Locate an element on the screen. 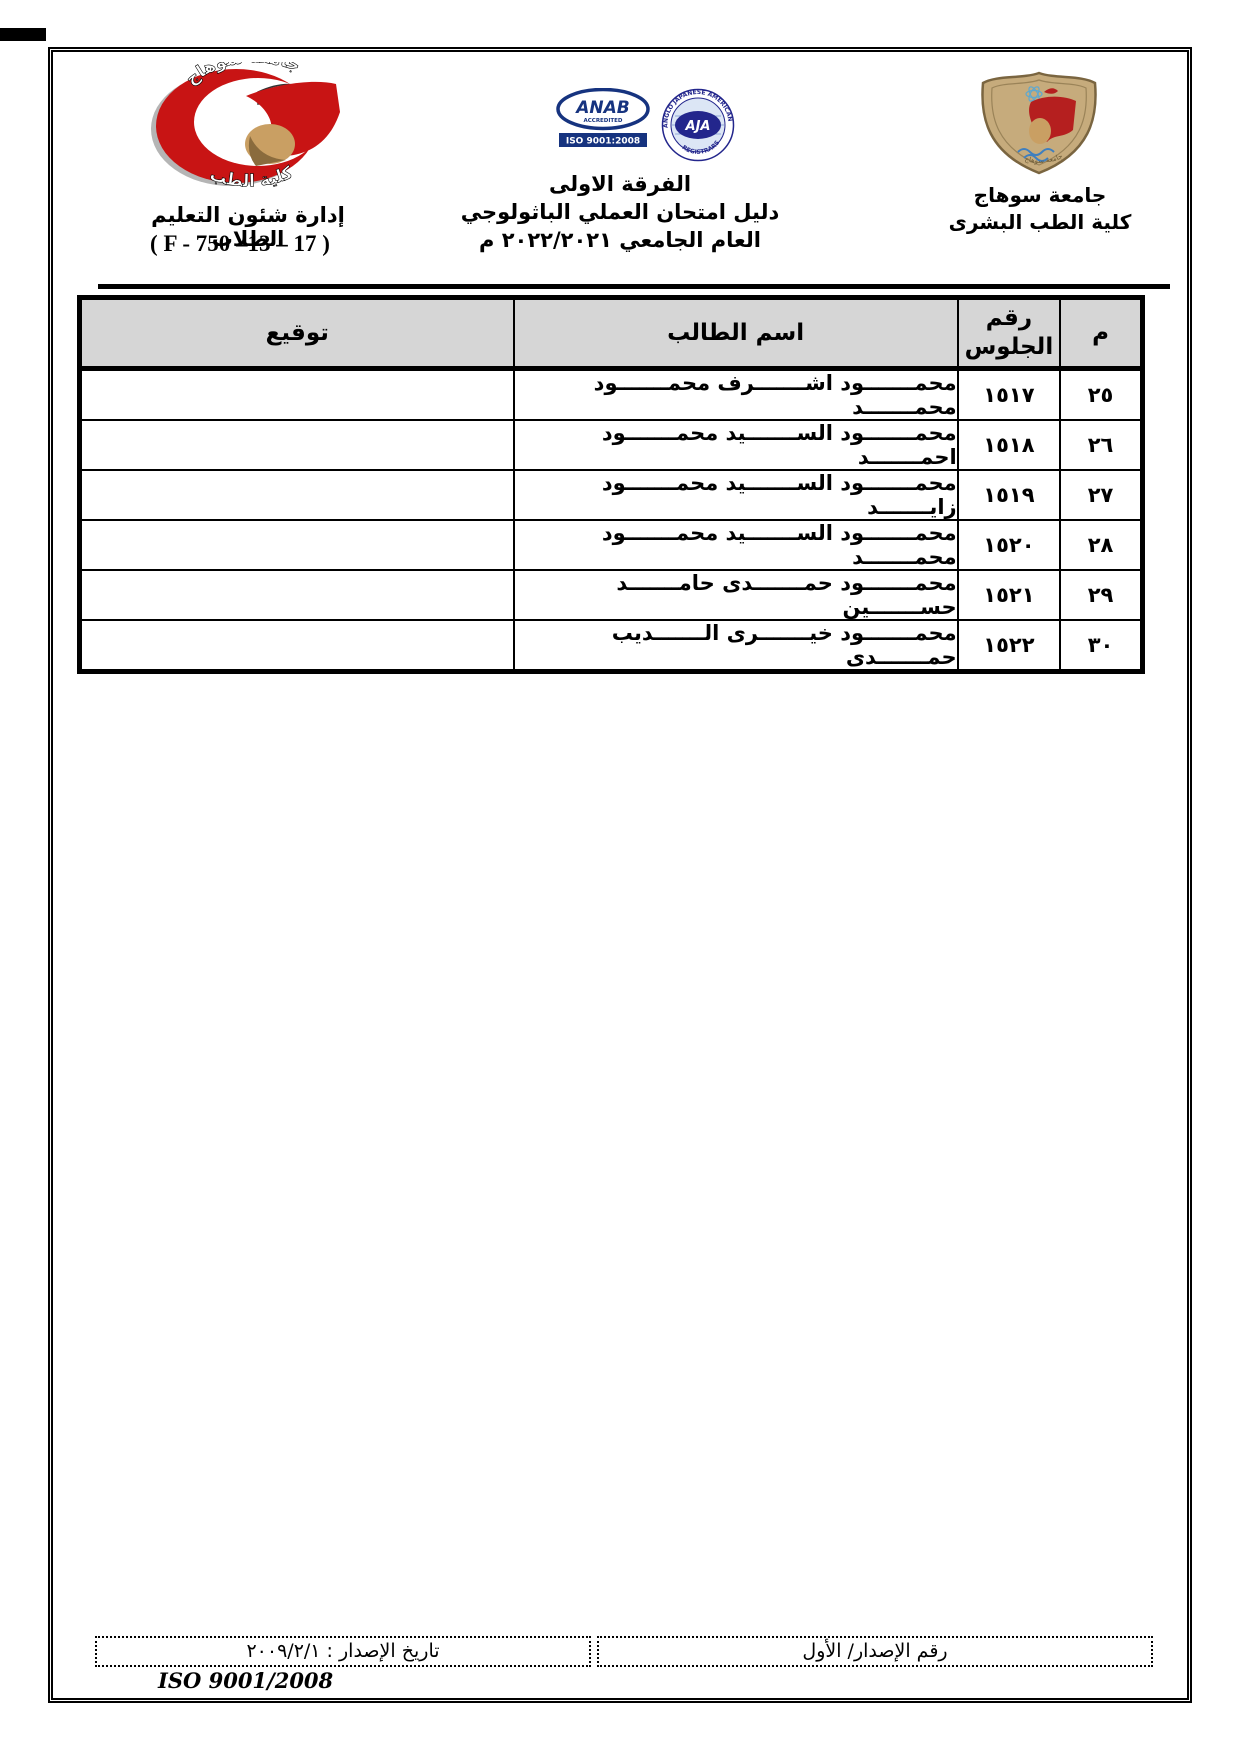  index-cell: ٢٥ is located at coordinates (1101, 394).